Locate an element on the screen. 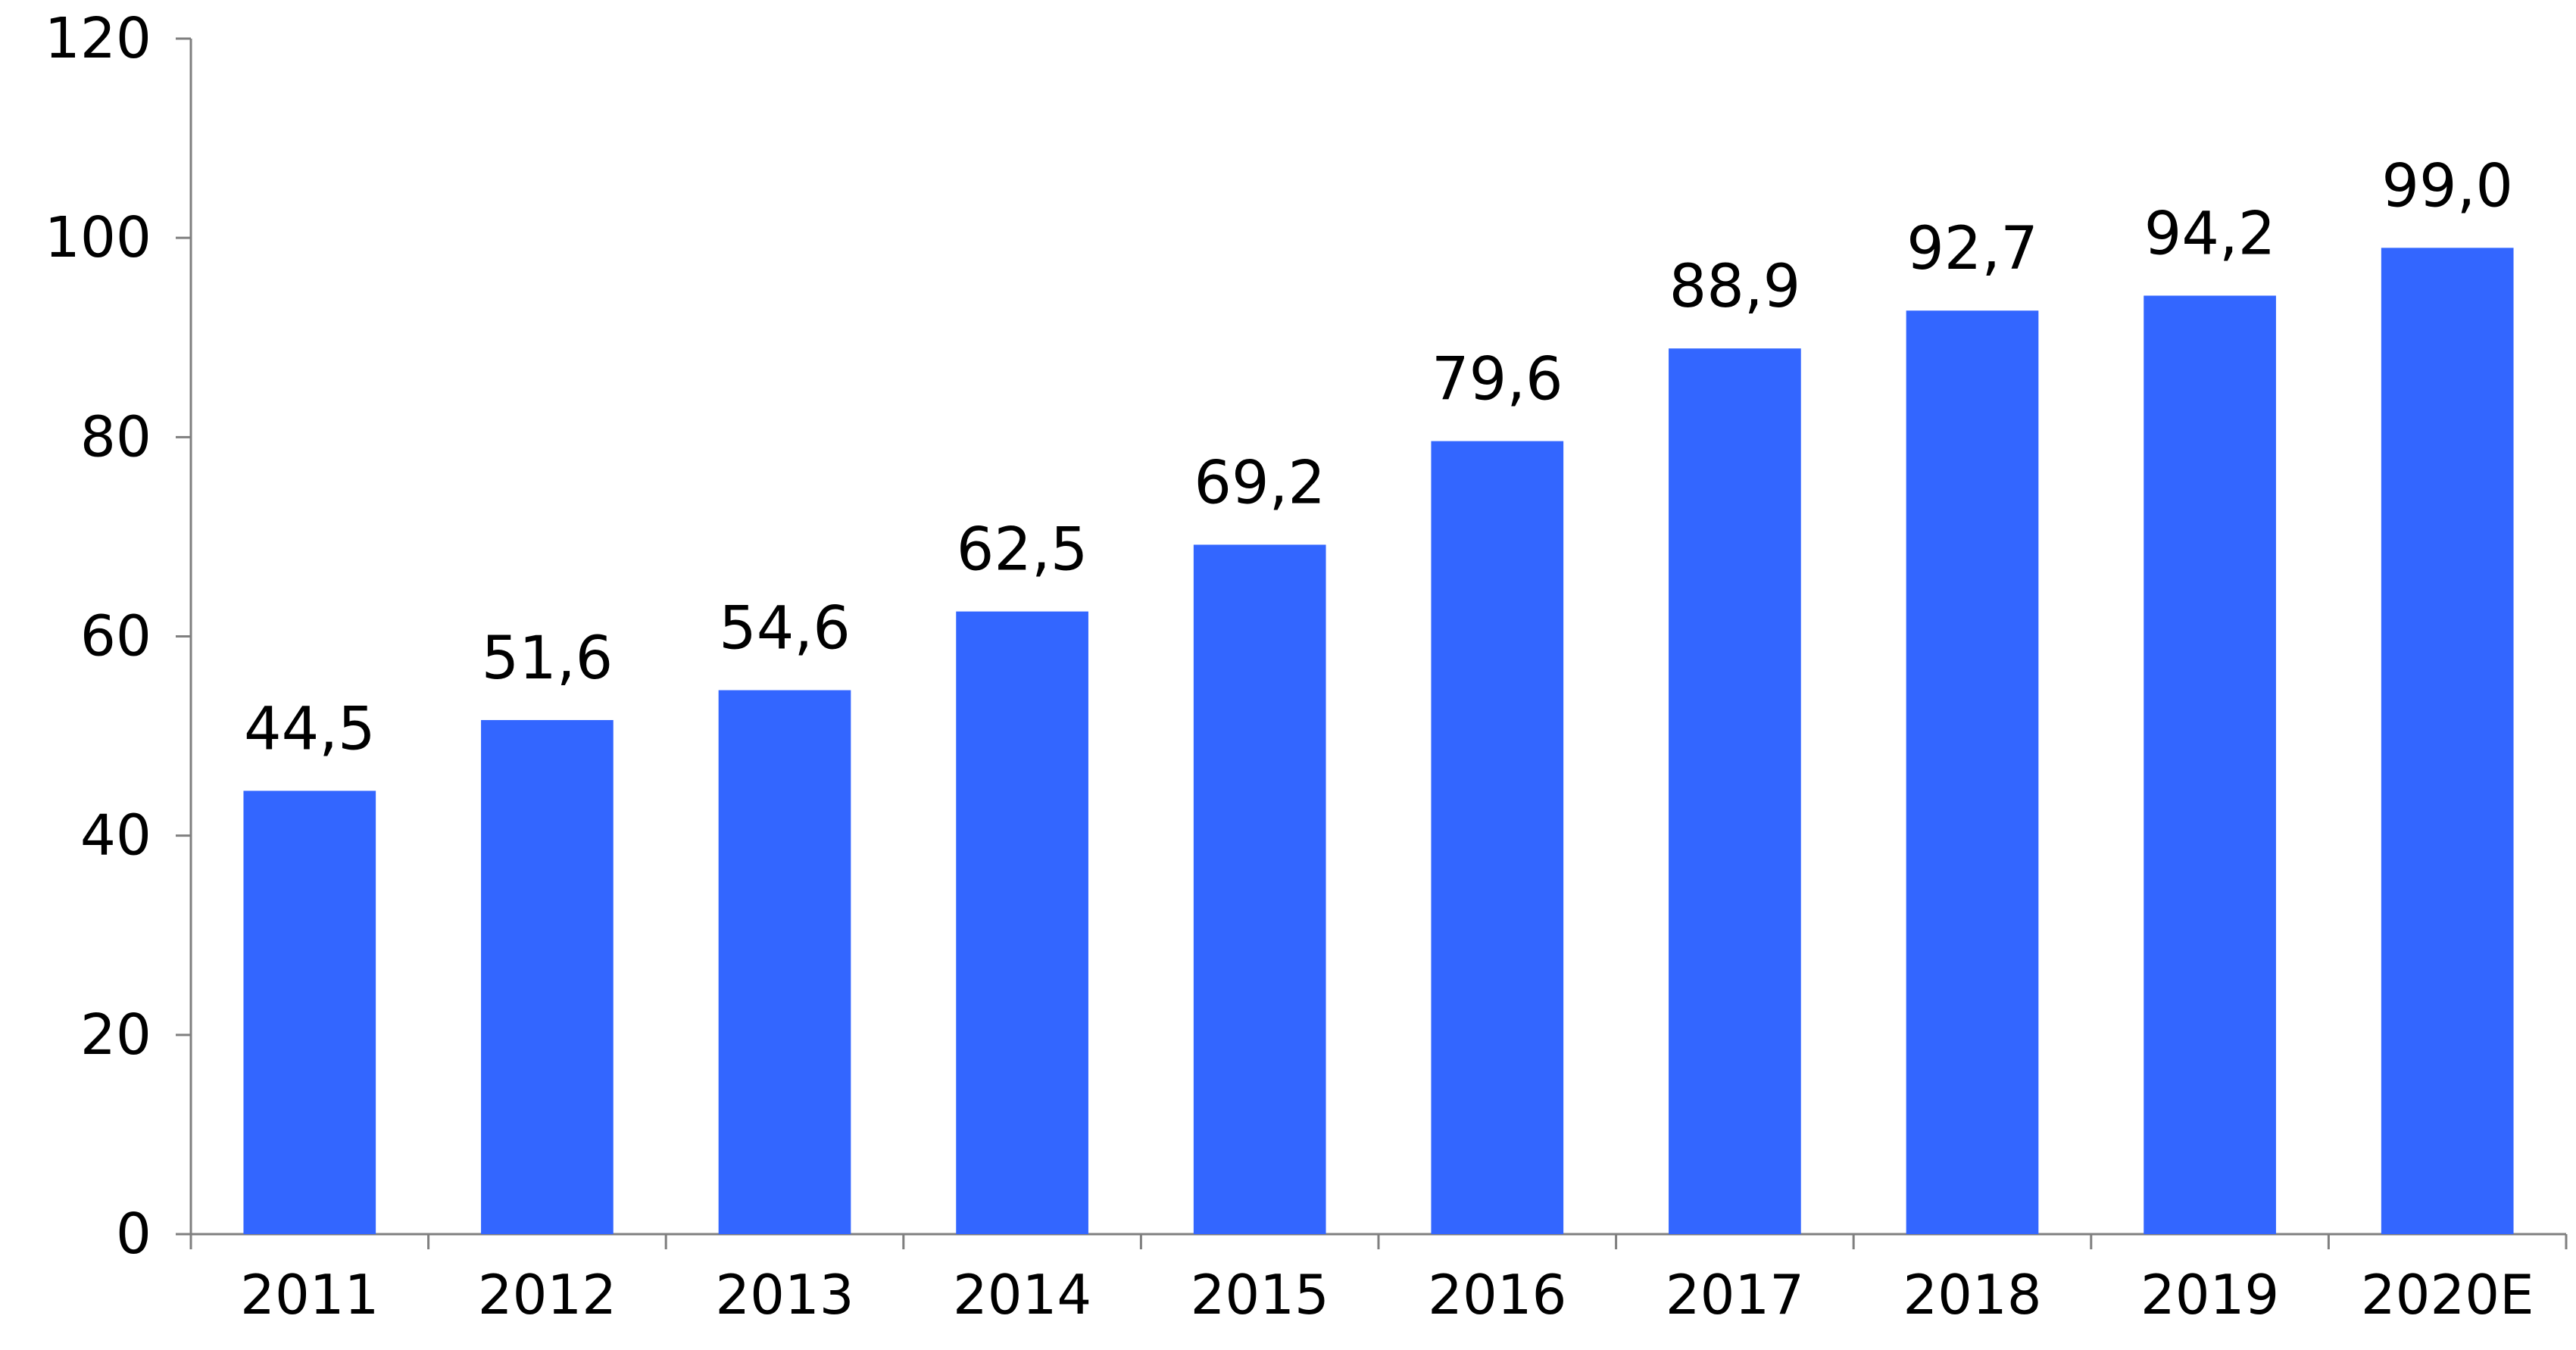 This screenshot has width=2576, height=1350. data-label: 54,6 is located at coordinates (785, 629).